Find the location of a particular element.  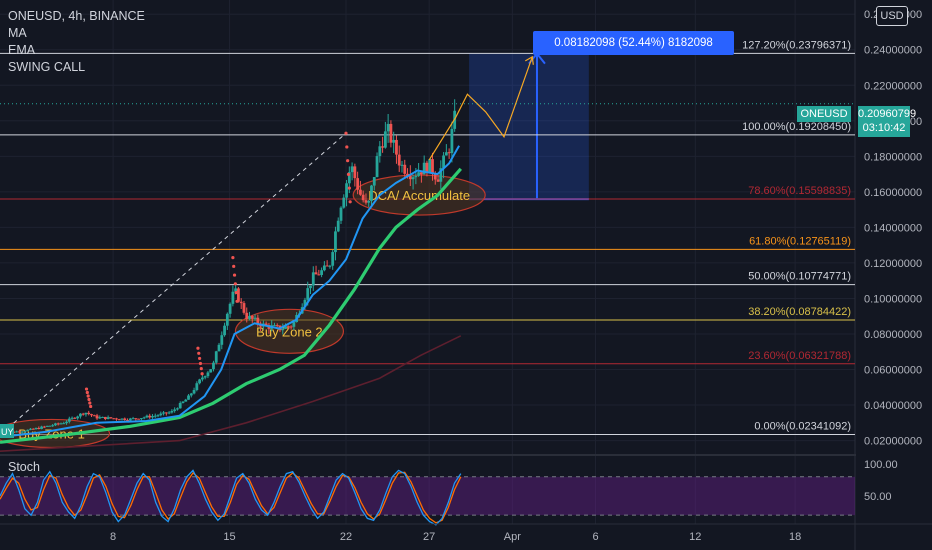

measure-layer is located at coordinates (529, 126).